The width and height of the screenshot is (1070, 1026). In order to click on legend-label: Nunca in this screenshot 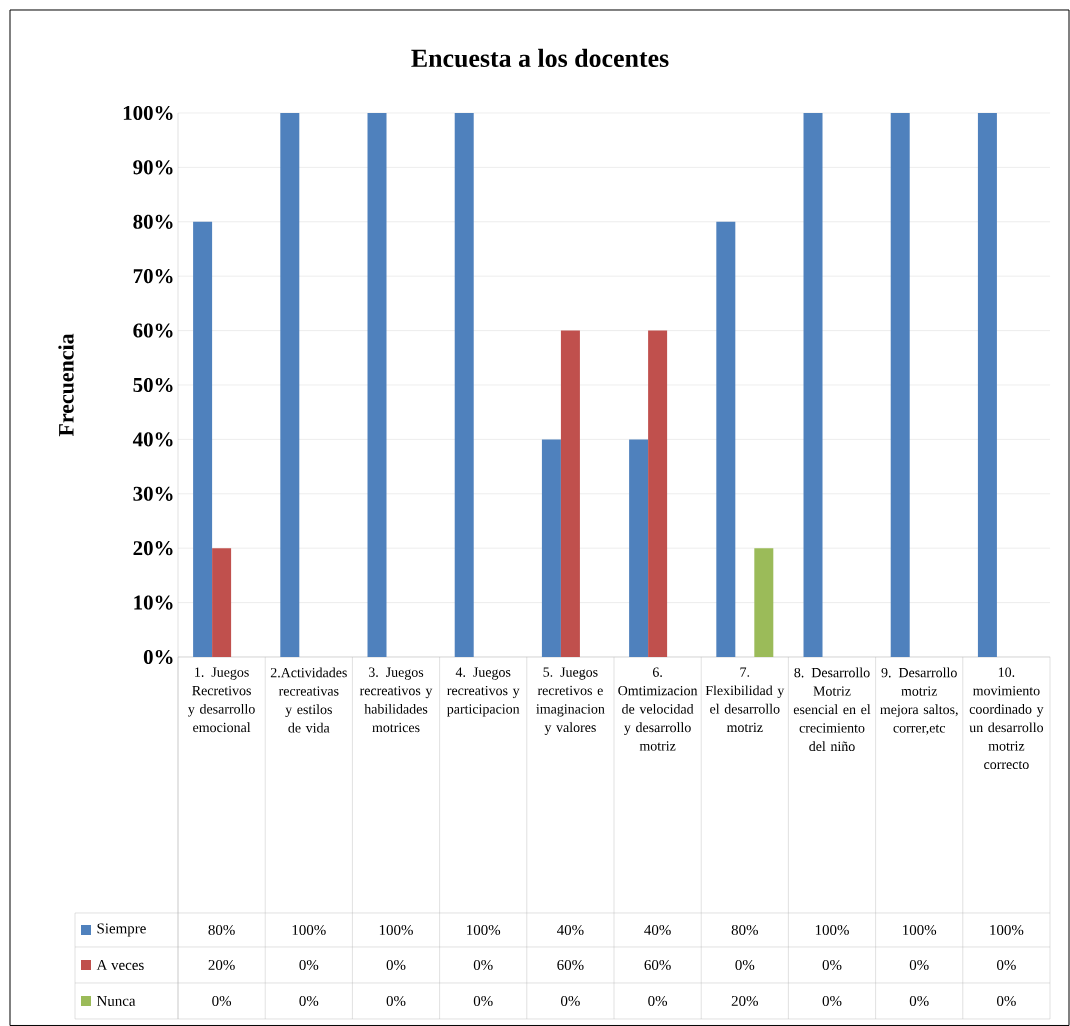, I will do `click(116, 1001)`.